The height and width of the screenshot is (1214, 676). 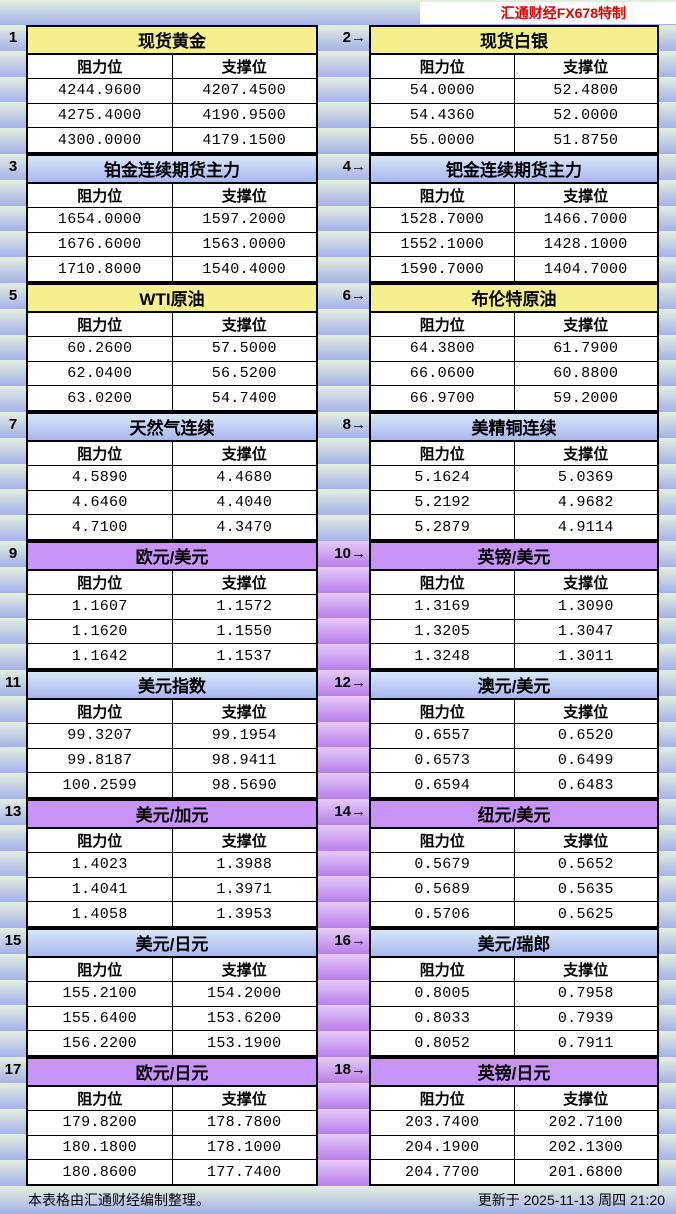 What do you see at coordinates (443, 269) in the screenshot?
I see `resistance-value-cell: 1590.7000` at bounding box center [443, 269].